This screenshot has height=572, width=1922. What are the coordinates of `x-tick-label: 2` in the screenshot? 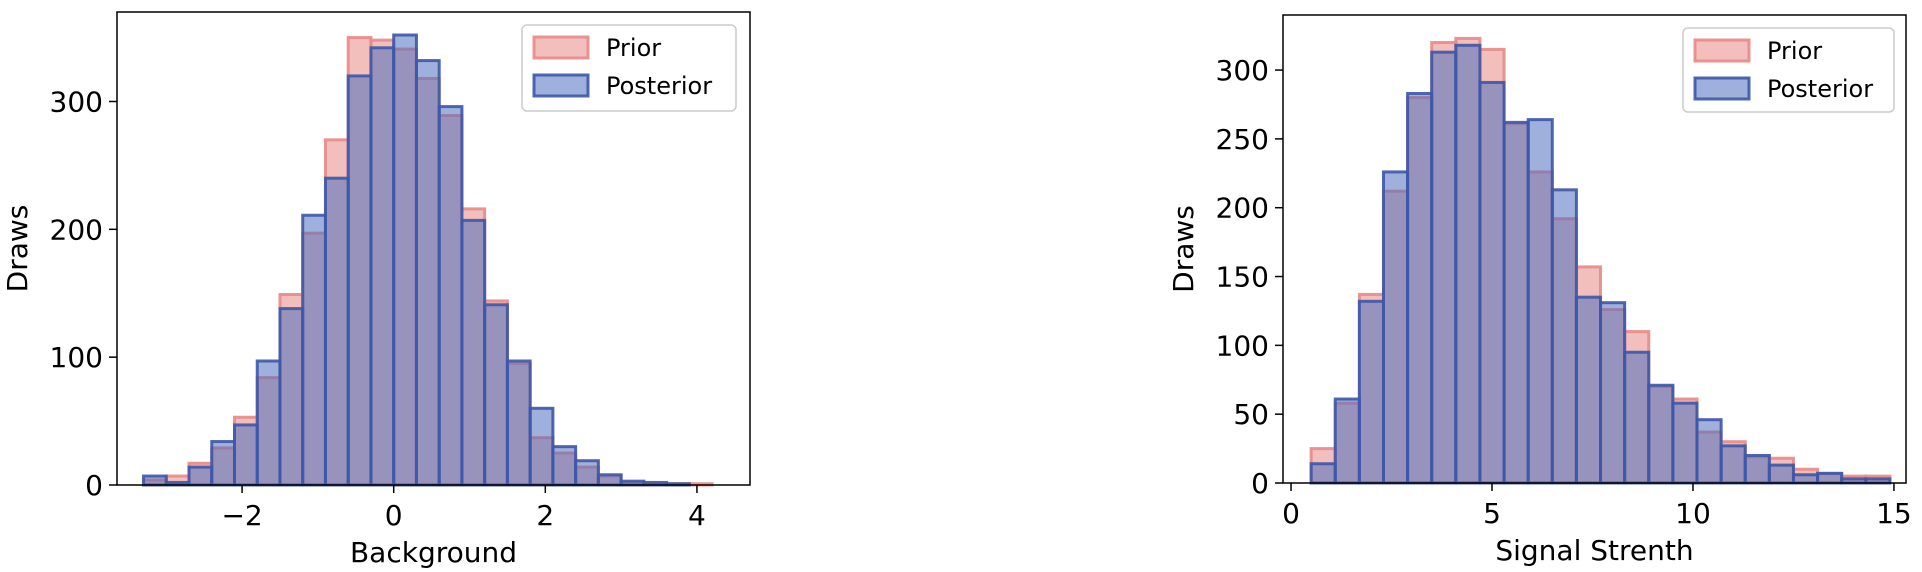 It's located at (545, 515).